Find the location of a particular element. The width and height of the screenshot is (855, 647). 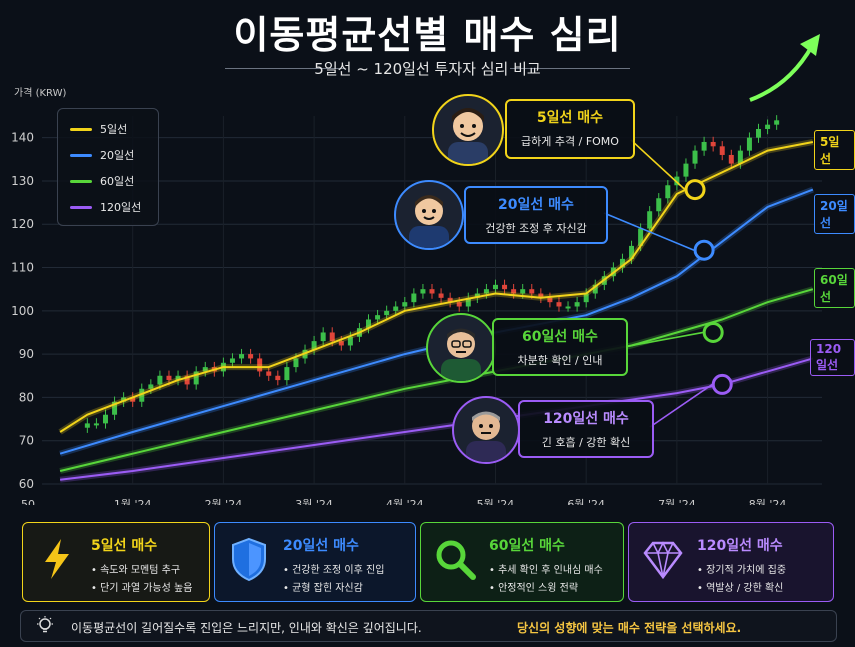

card-title: 20일선 매수 is located at coordinates (321, 546).